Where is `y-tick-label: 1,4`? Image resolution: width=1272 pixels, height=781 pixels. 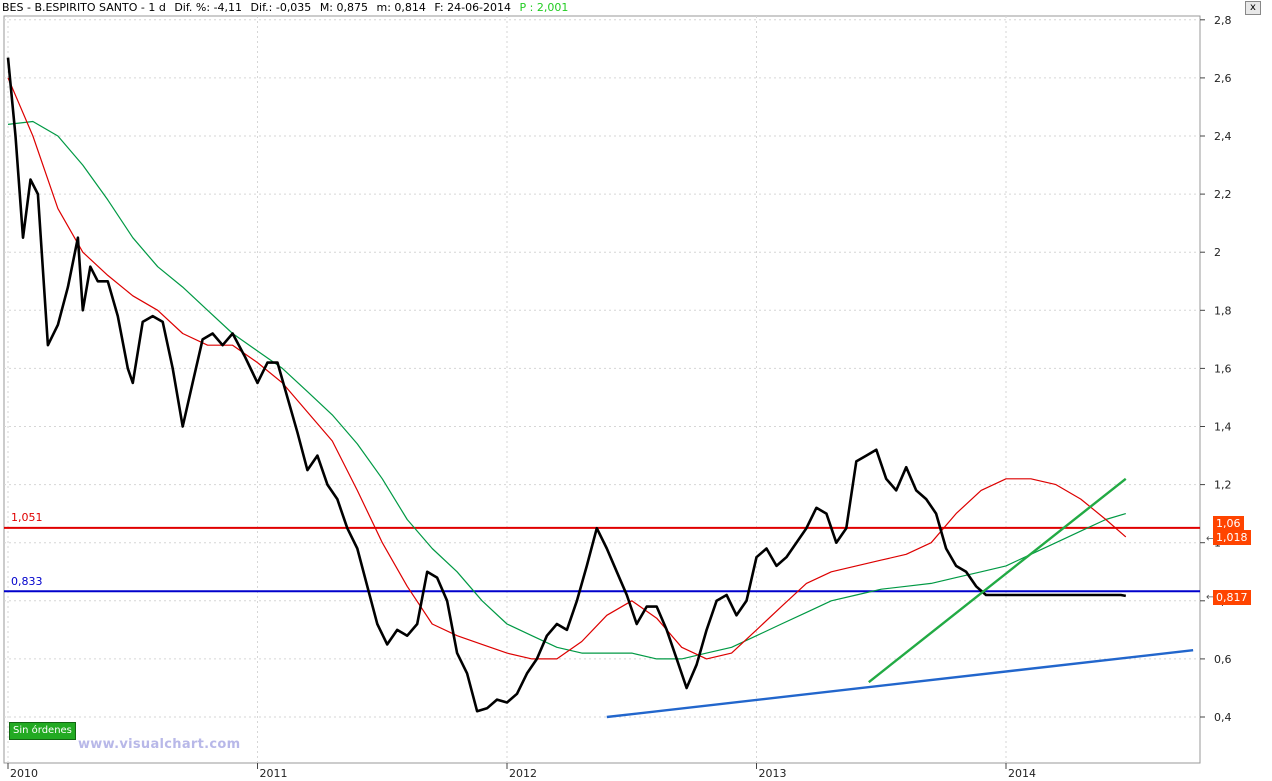
y-tick-label: 1,4 is located at coordinates (1223, 427).